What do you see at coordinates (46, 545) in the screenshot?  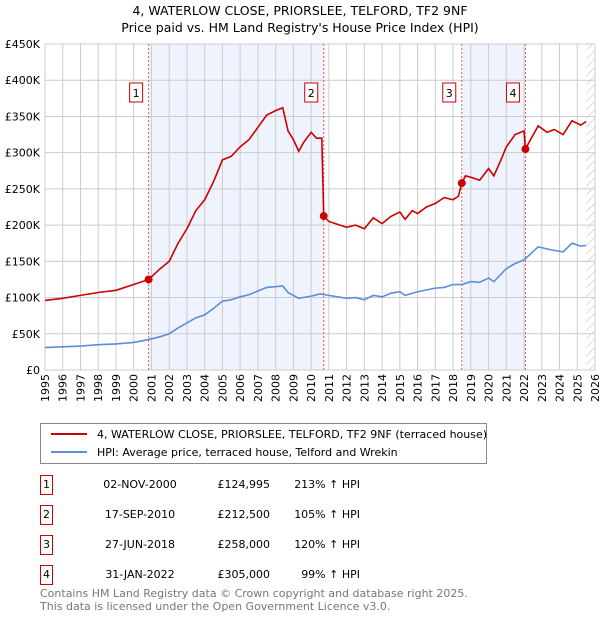 I see `transaction-number: 3` at bounding box center [46, 545].